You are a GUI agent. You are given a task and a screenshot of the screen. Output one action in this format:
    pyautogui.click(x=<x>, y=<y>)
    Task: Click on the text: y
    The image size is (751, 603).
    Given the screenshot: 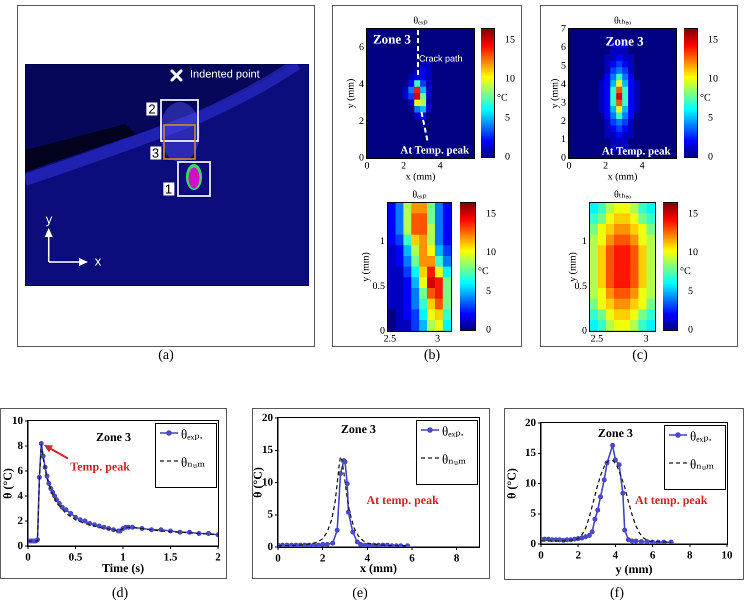 What is the action you would take?
    pyautogui.click(x=49, y=219)
    